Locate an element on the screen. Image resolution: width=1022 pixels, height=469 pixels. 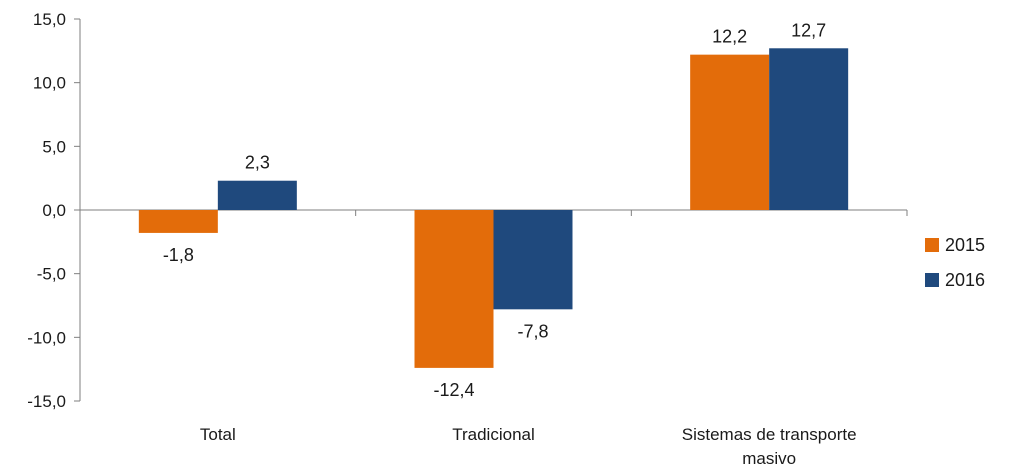
legend-swatch-2016 is located at coordinates (932, 280).